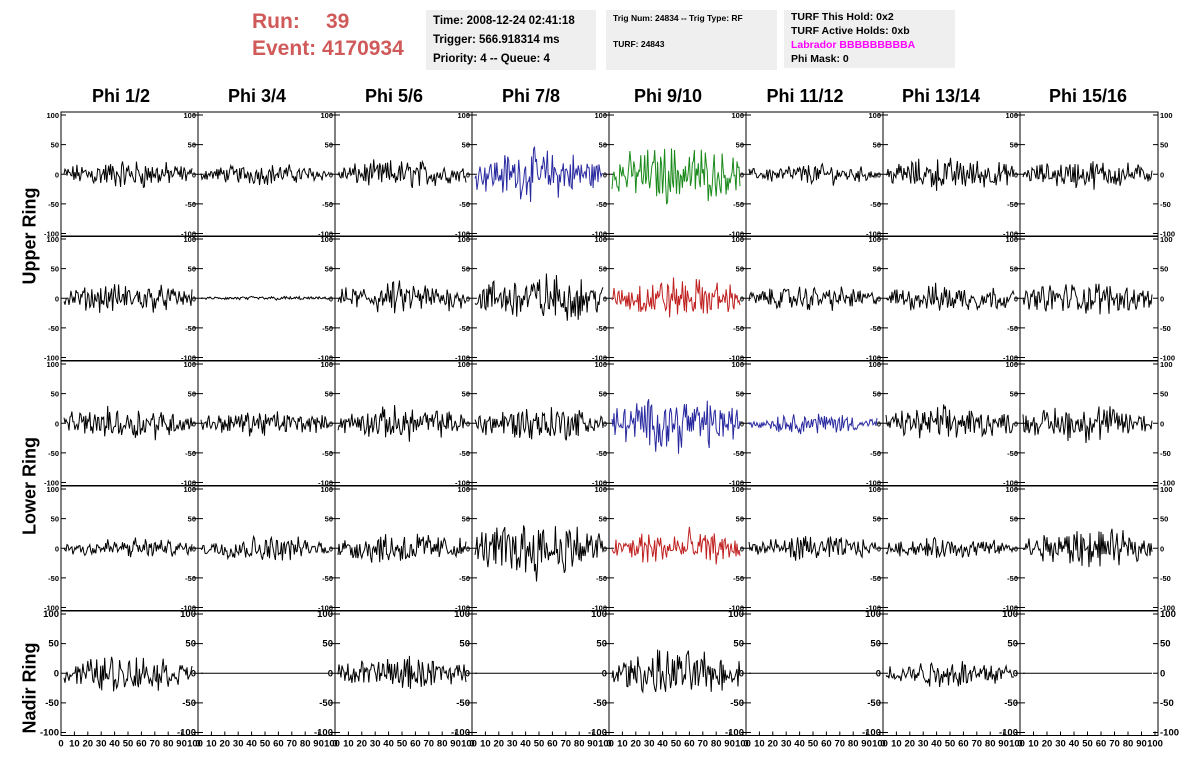  Describe the element at coordinates (276, 21) in the screenshot. I see `run-label: Run:` at that location.